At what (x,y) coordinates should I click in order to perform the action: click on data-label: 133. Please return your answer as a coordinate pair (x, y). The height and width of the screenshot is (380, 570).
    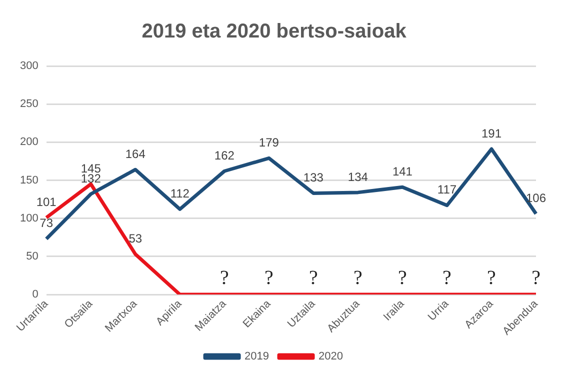
    Looking at the image, I should click on (313, 177).